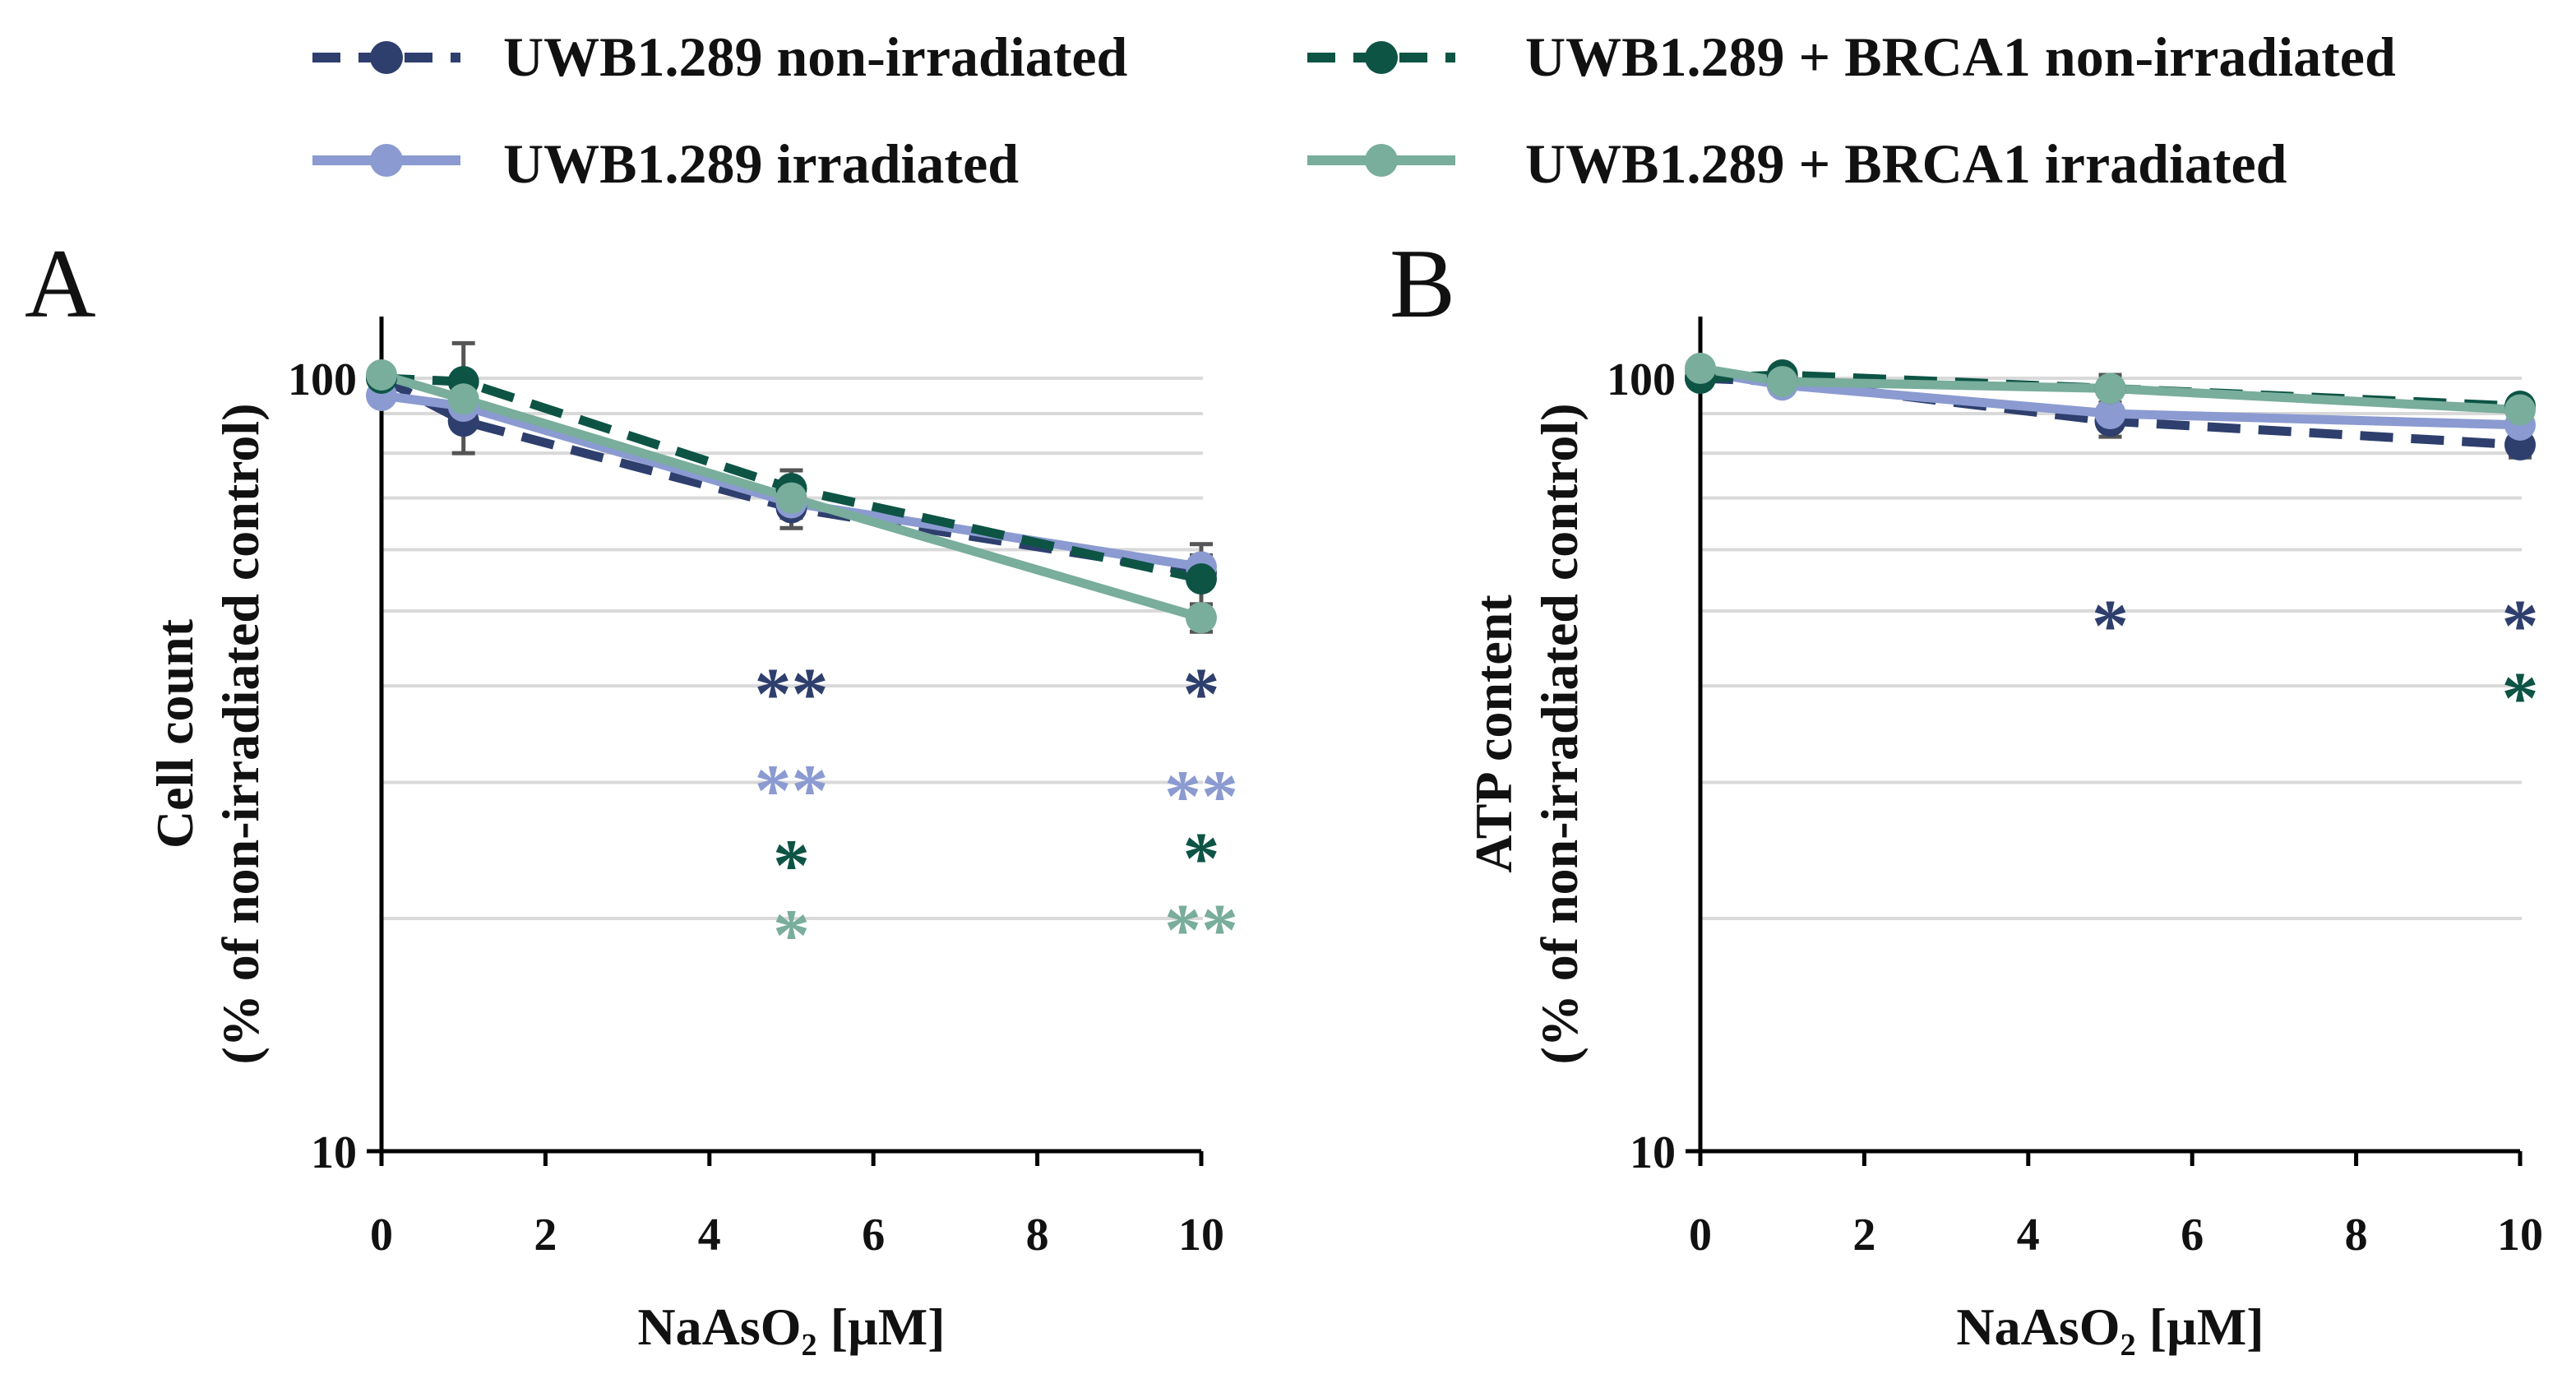 The width and height of the screenshot is (2576, 1388). Describe the element at coordinates (1493, 734) in the screenshot. I see `y-axis-title: ATP content` at that location.